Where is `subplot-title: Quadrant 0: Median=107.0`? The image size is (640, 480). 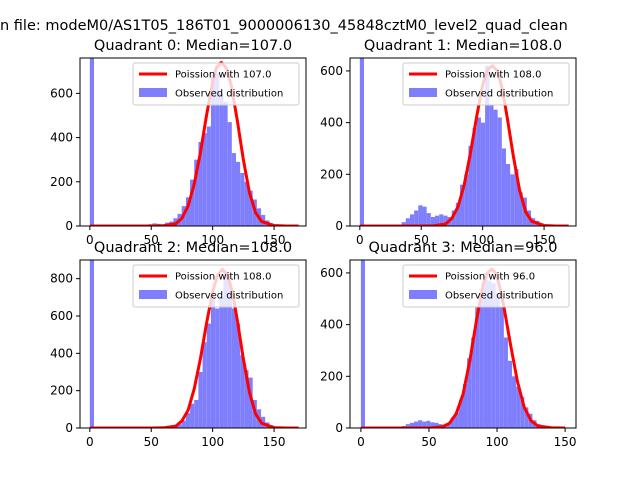 subplot-title: Quadrant 0: Median=107.0 is located at coordinates (193, 46).